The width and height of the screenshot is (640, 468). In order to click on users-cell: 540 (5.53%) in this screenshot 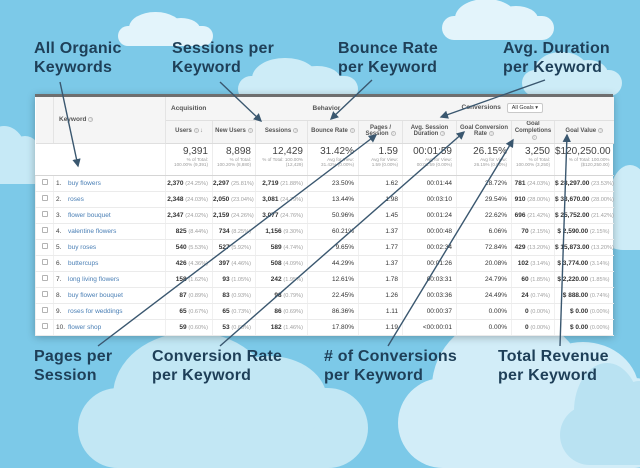, I will do `click(189, 247)`.